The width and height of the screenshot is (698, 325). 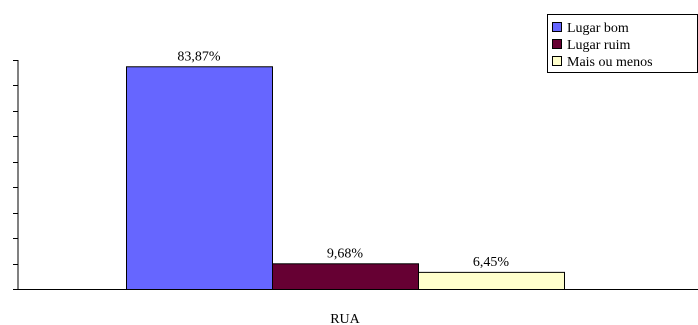 I want to click on bar-mais-ou-menos, so click(x=491, y=281).